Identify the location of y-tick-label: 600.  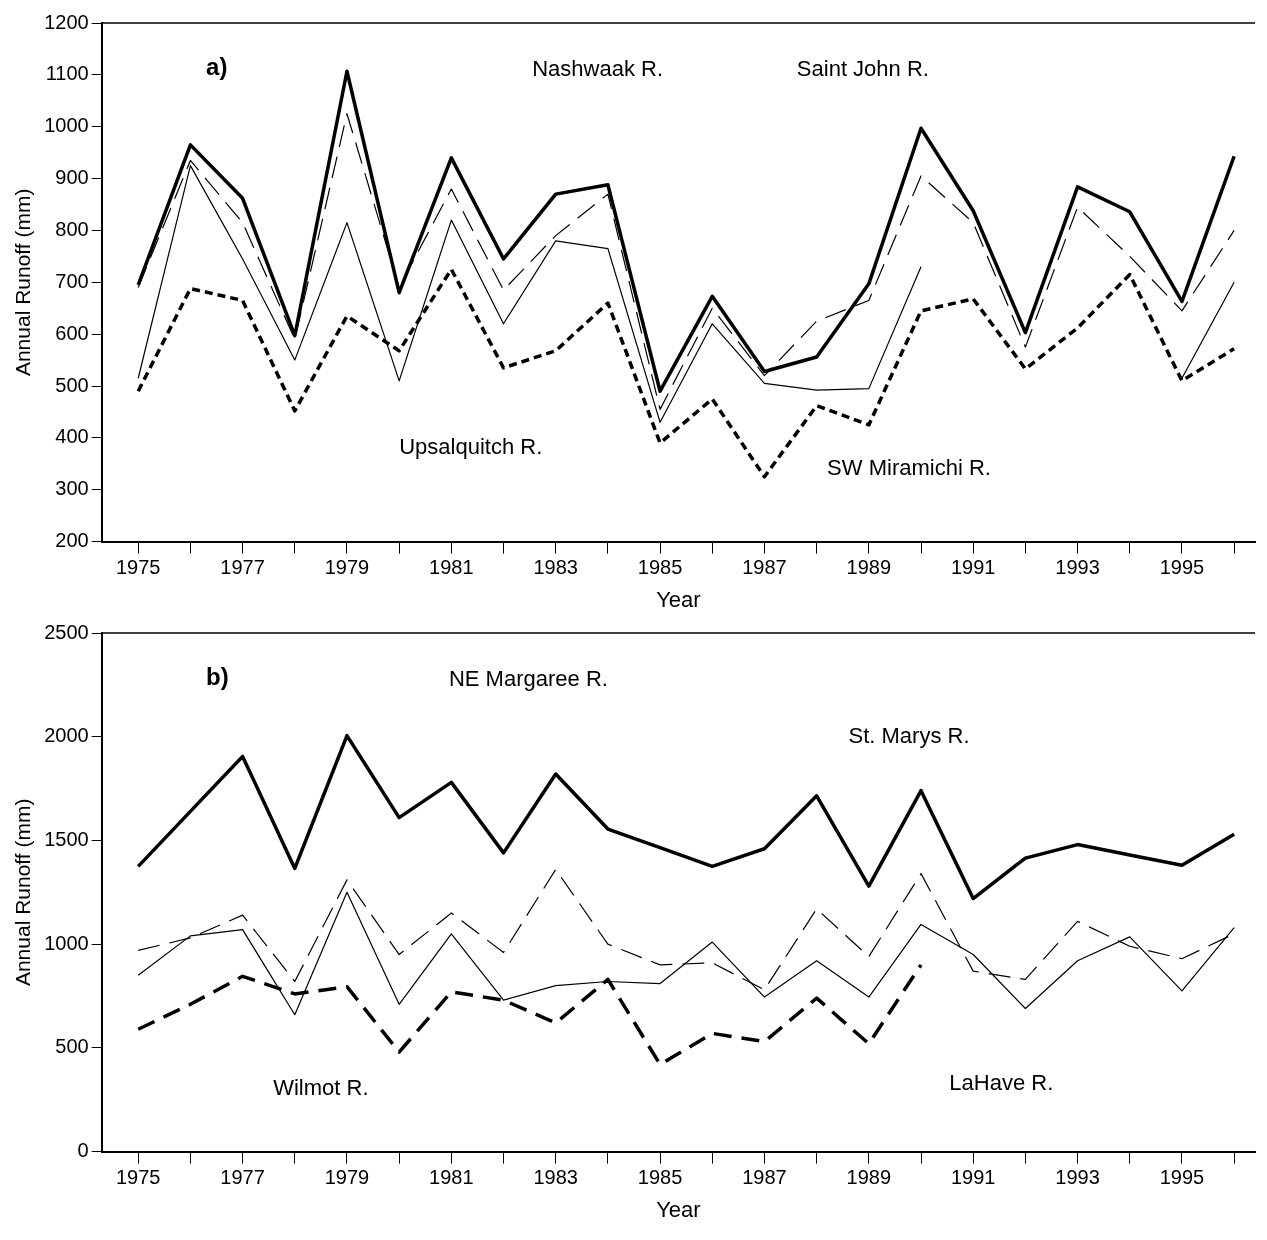
(72, 332).